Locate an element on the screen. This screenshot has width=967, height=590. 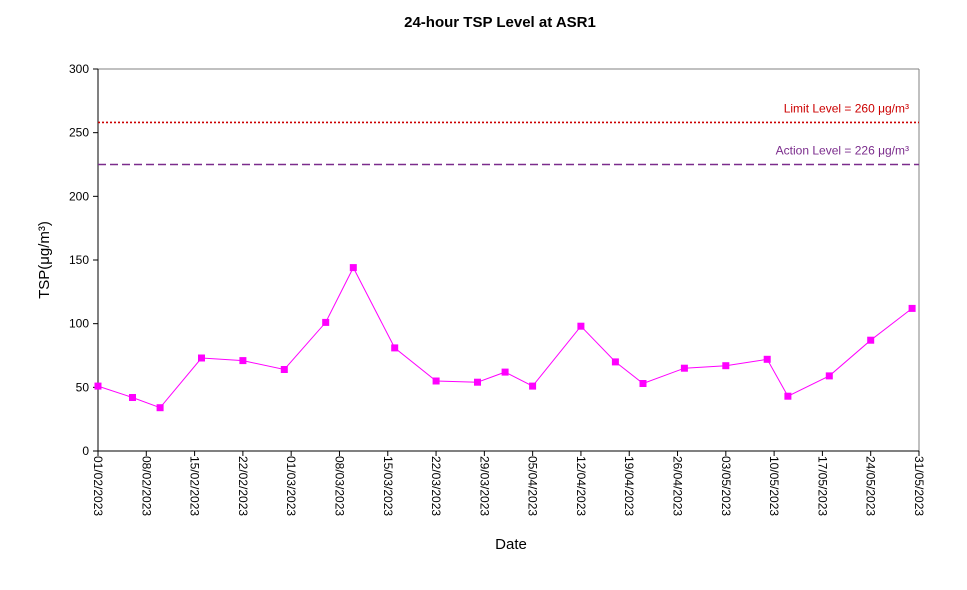
y-tick-label: 50 is located at coordinates (83, 387).